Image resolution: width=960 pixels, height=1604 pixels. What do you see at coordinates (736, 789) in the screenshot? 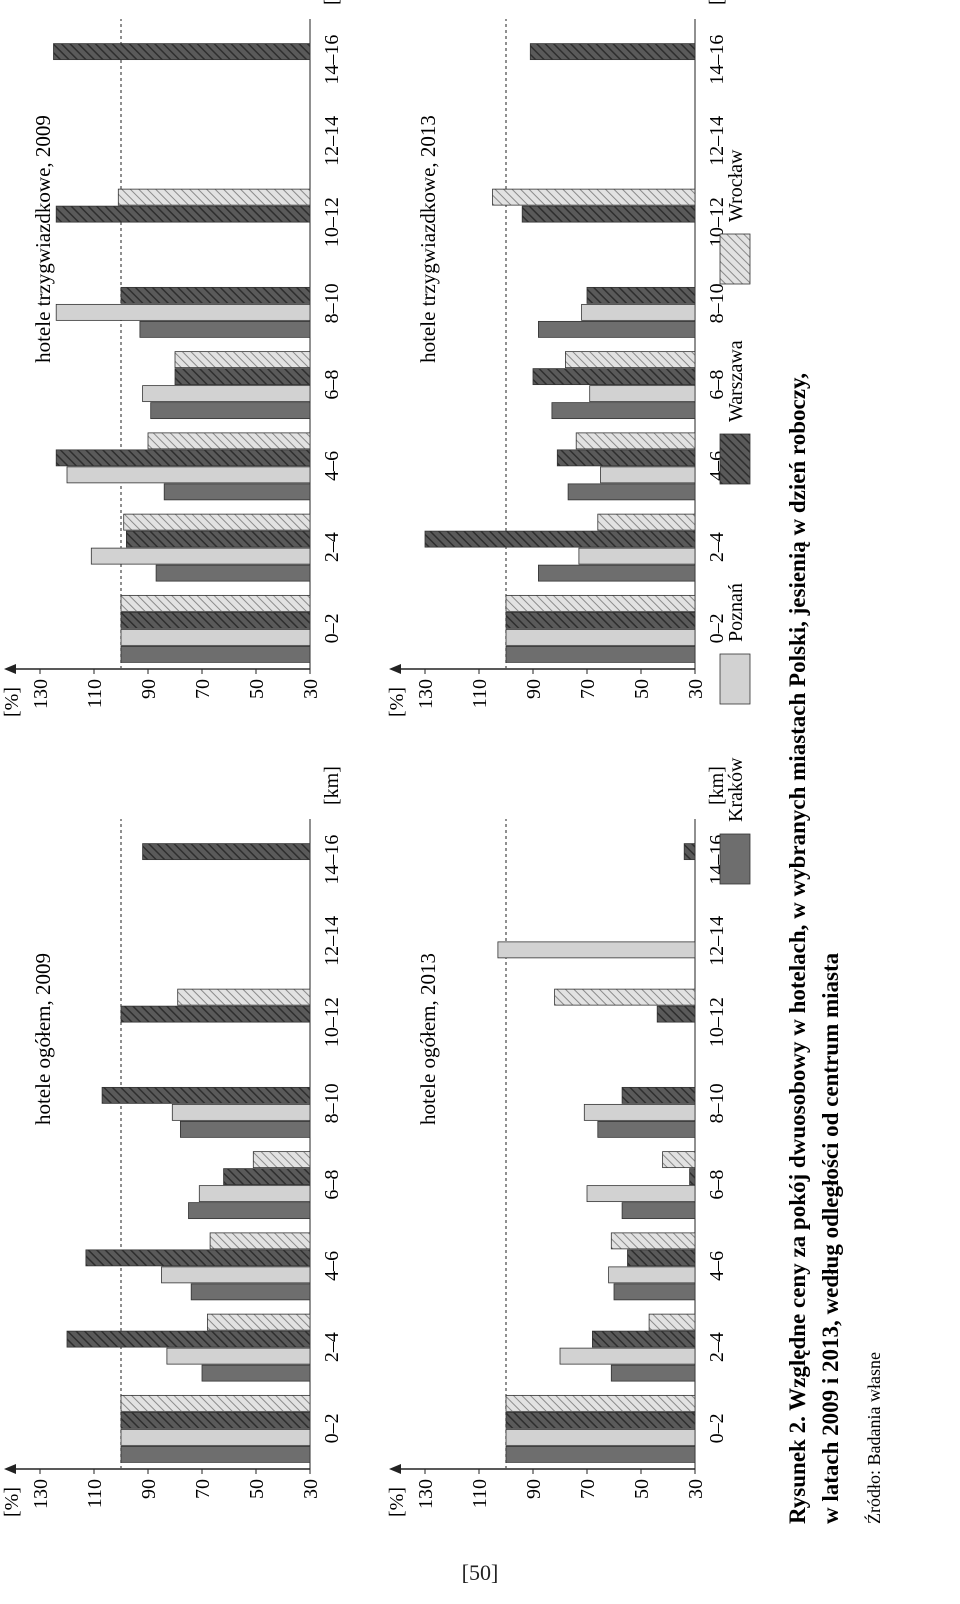
I see `legend-label-kraków: Kraków` at bounding box center [736, 789].